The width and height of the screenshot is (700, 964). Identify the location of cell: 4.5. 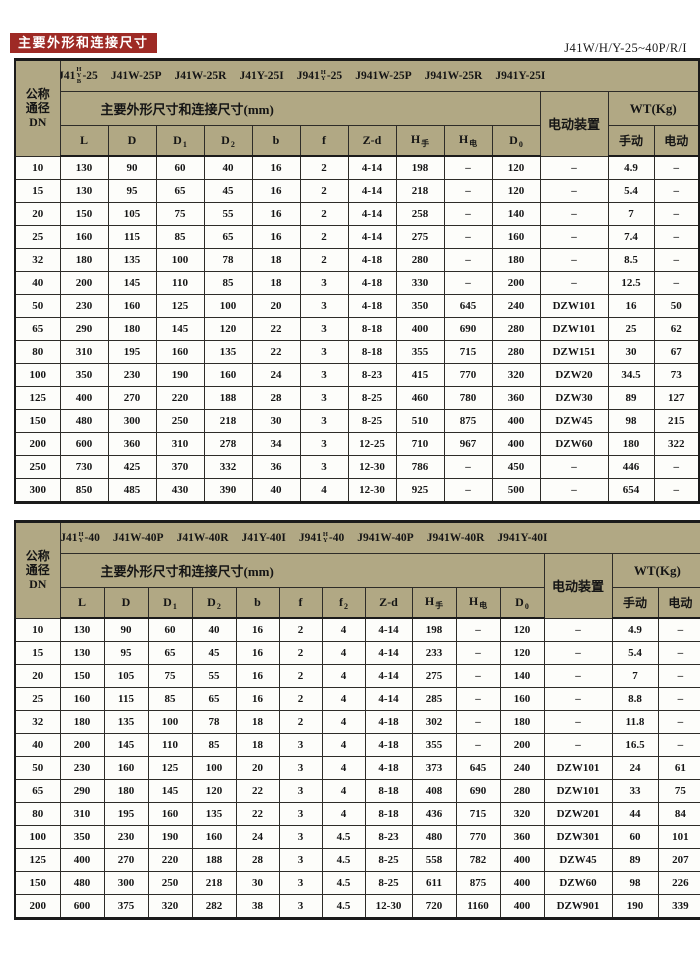
(343, 837).